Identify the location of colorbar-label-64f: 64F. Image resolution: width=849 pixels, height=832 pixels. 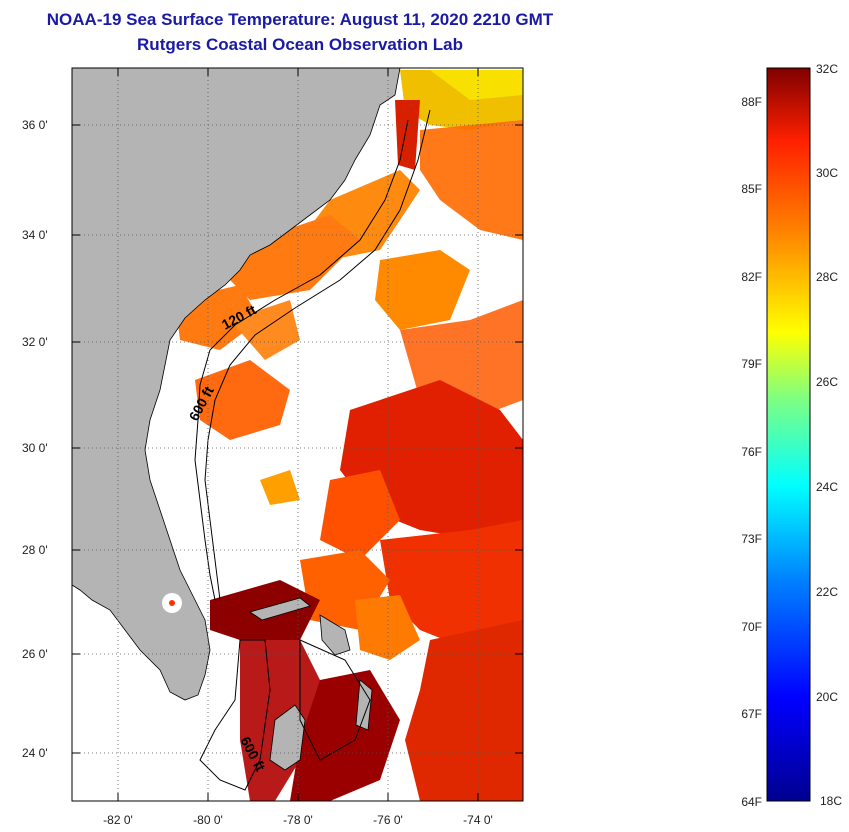
(751, 802).